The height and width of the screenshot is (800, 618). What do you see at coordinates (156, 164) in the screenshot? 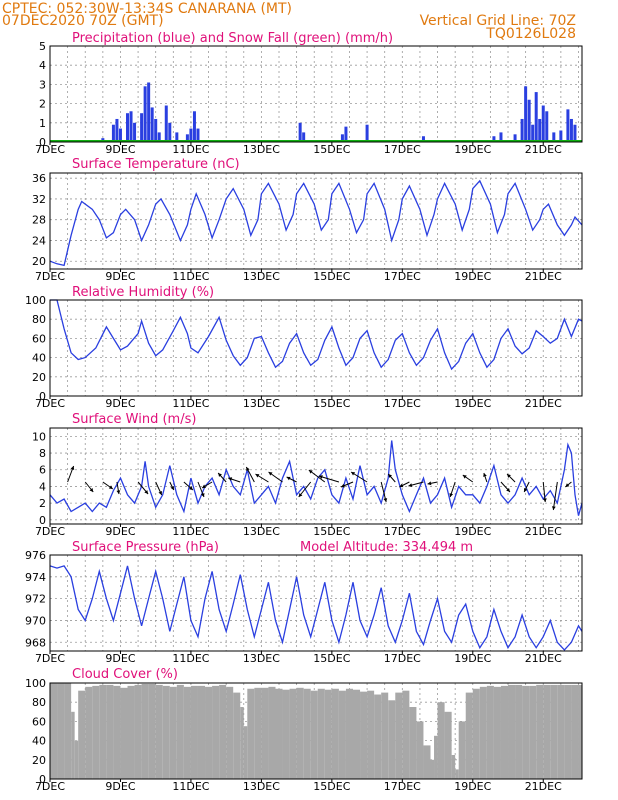
I see `temperature-title: Surface Temperature (nC)` at bounding box center [156, 164].